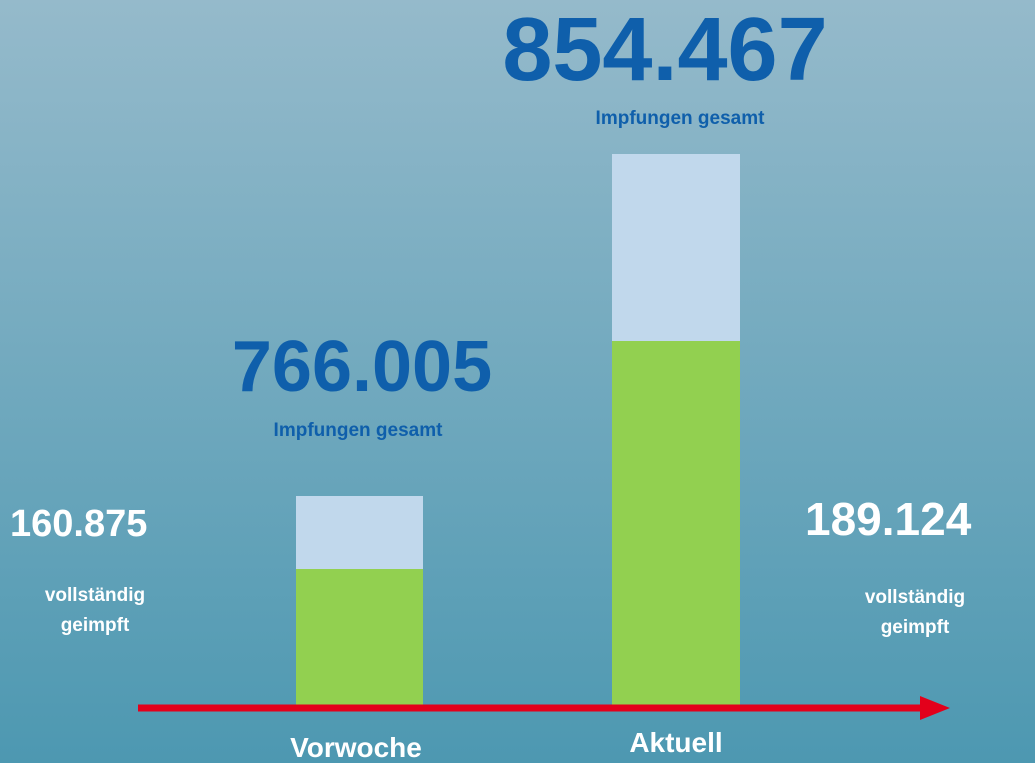 The image size is (1035, 763). What do you see at coordinates (95, 625) in the screenshot?
I see `previous-complete-label: geimpft` at bounding box center [95, 625].